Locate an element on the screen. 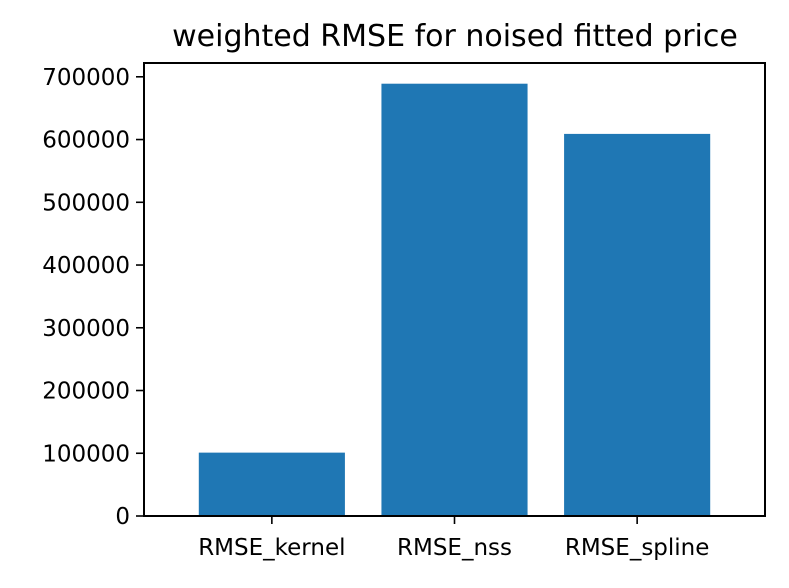  x-axis: RMSE_kernel RMSE_nss RMSE_spline is located at coordinates (453, 538).